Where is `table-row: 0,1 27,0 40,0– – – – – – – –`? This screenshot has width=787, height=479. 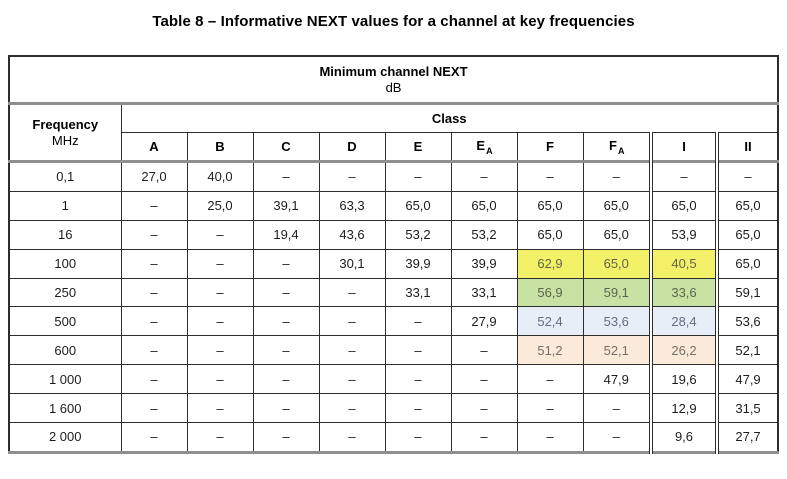 table-row: 0,1 27,0 40,0– – – – – – – – is located at coordinates (393, 176).